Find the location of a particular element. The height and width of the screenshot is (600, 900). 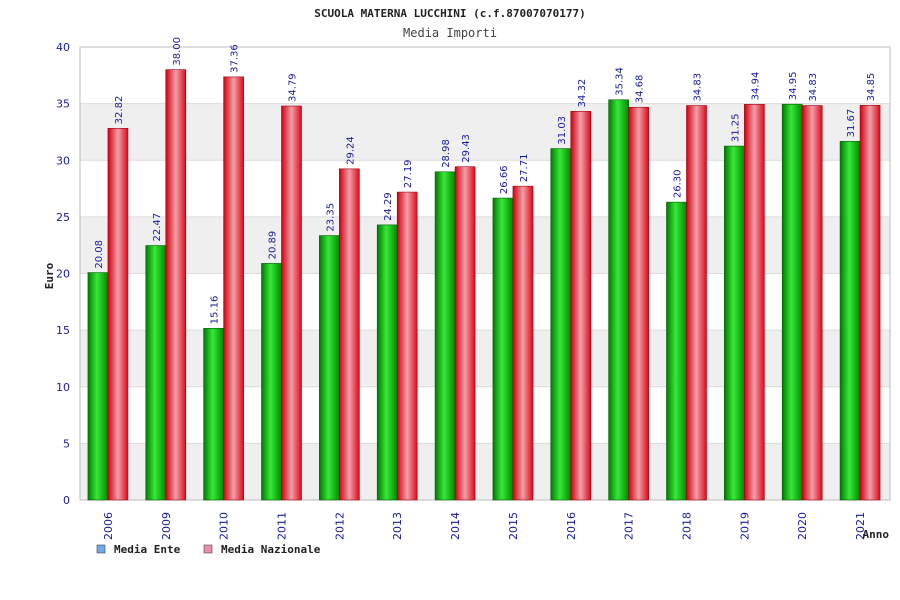

data-label: 37.36 is located at coordinates (235, 58).